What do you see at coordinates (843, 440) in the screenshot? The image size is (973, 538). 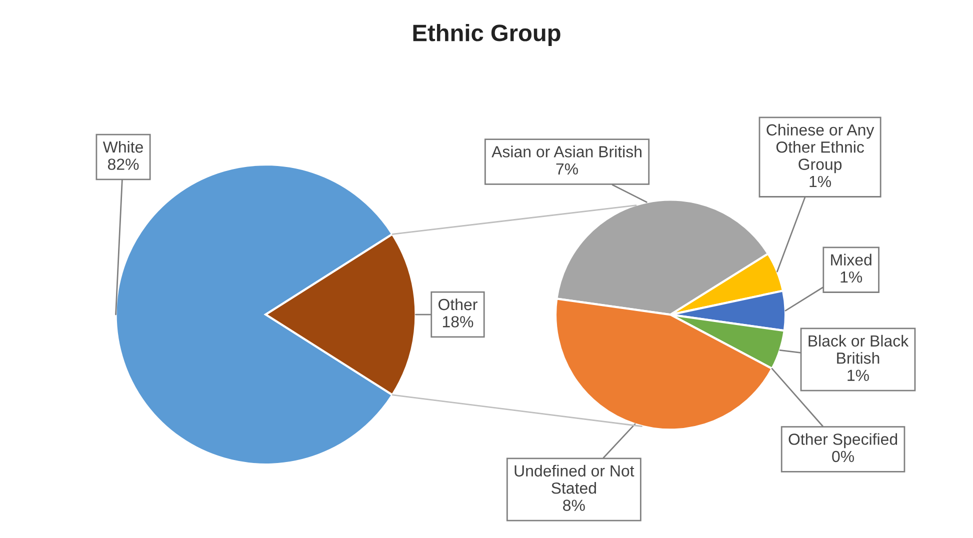 I see `category-label: Other Specified` at bounding box center [843, 440].